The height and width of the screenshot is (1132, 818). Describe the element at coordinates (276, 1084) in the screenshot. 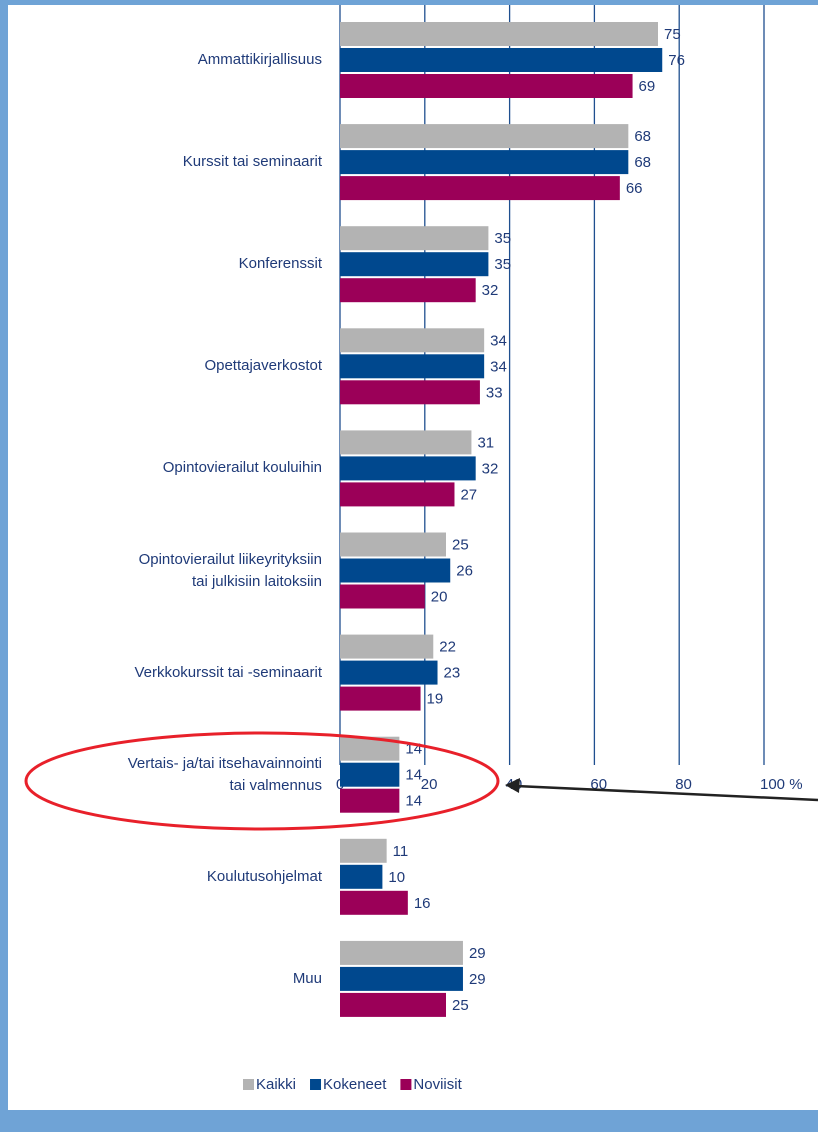

I see `legend-label: Kaikki` at that location.